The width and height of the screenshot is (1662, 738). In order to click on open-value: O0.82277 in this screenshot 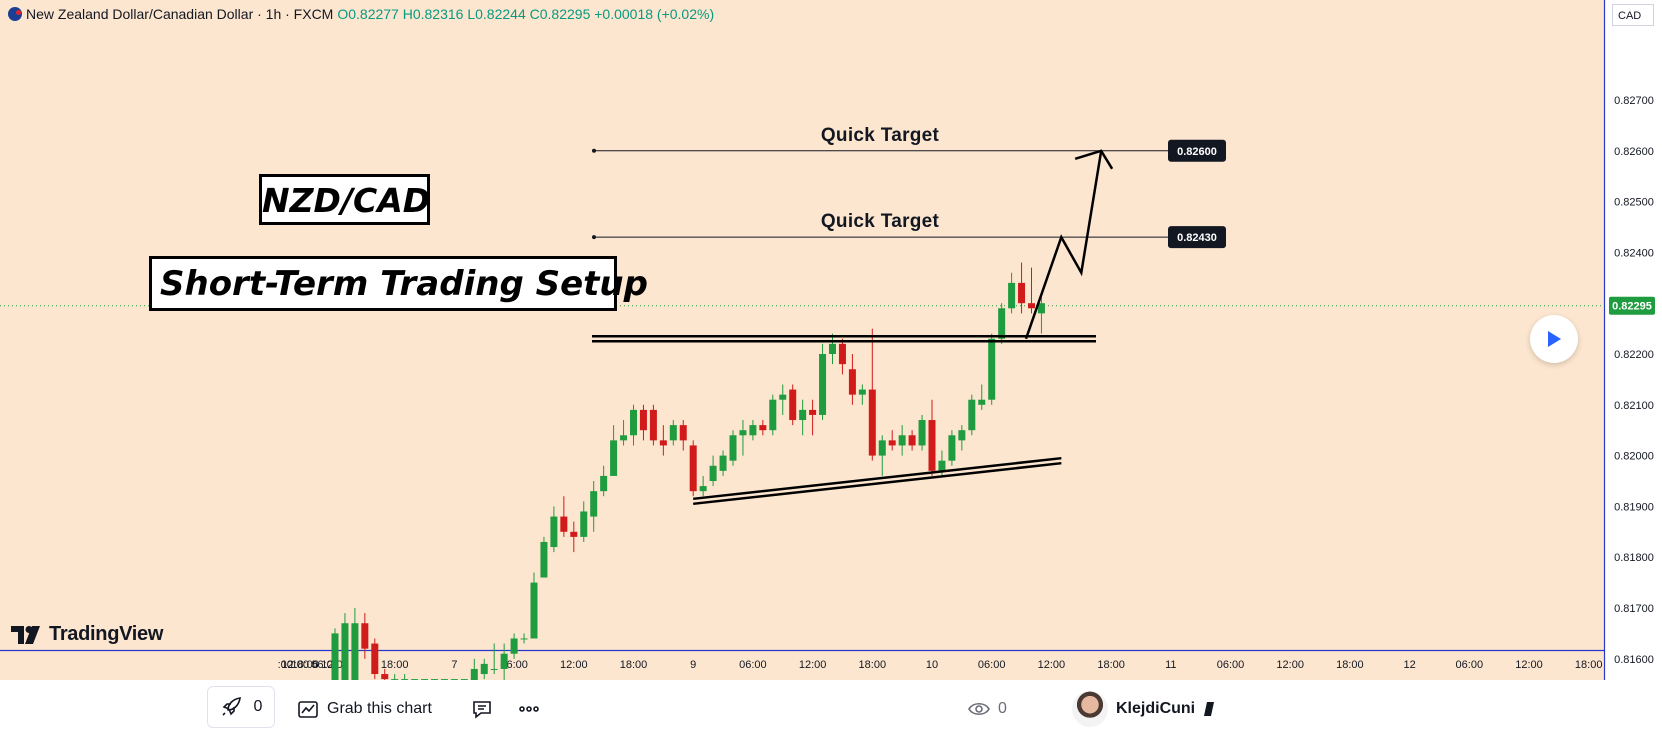, I will do `click(368, 14)`.